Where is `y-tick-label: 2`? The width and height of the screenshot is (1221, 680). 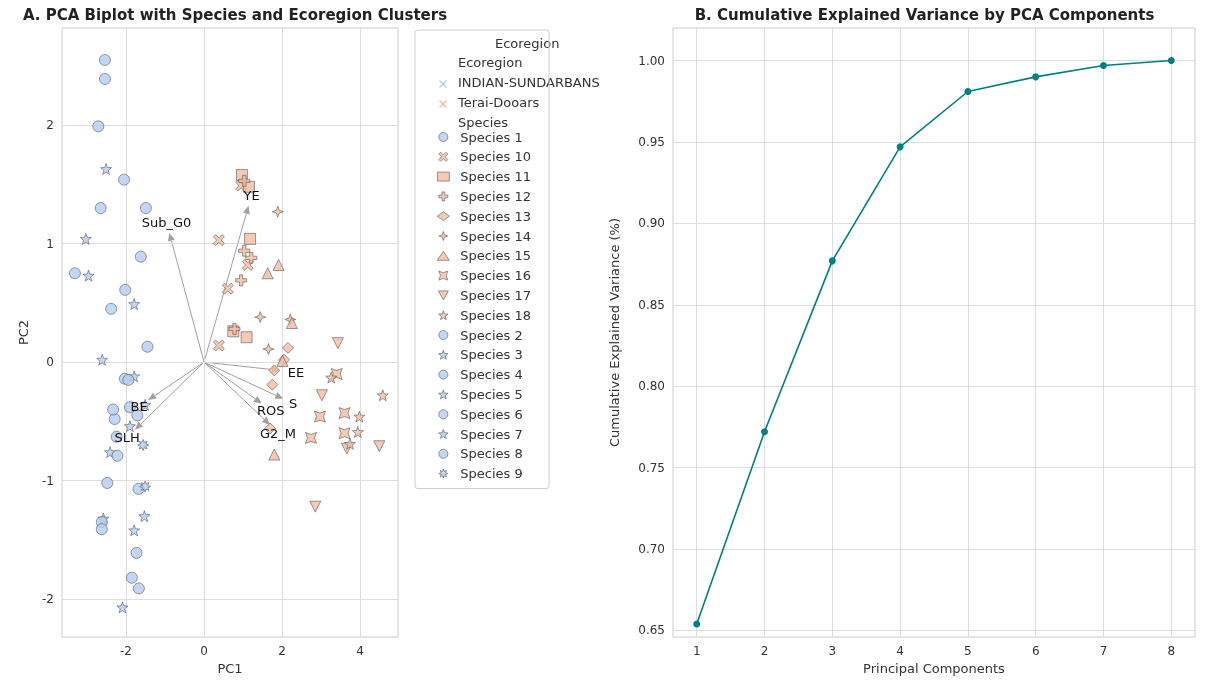 y-tick-label: 2 is located at coordinates (50, 125).